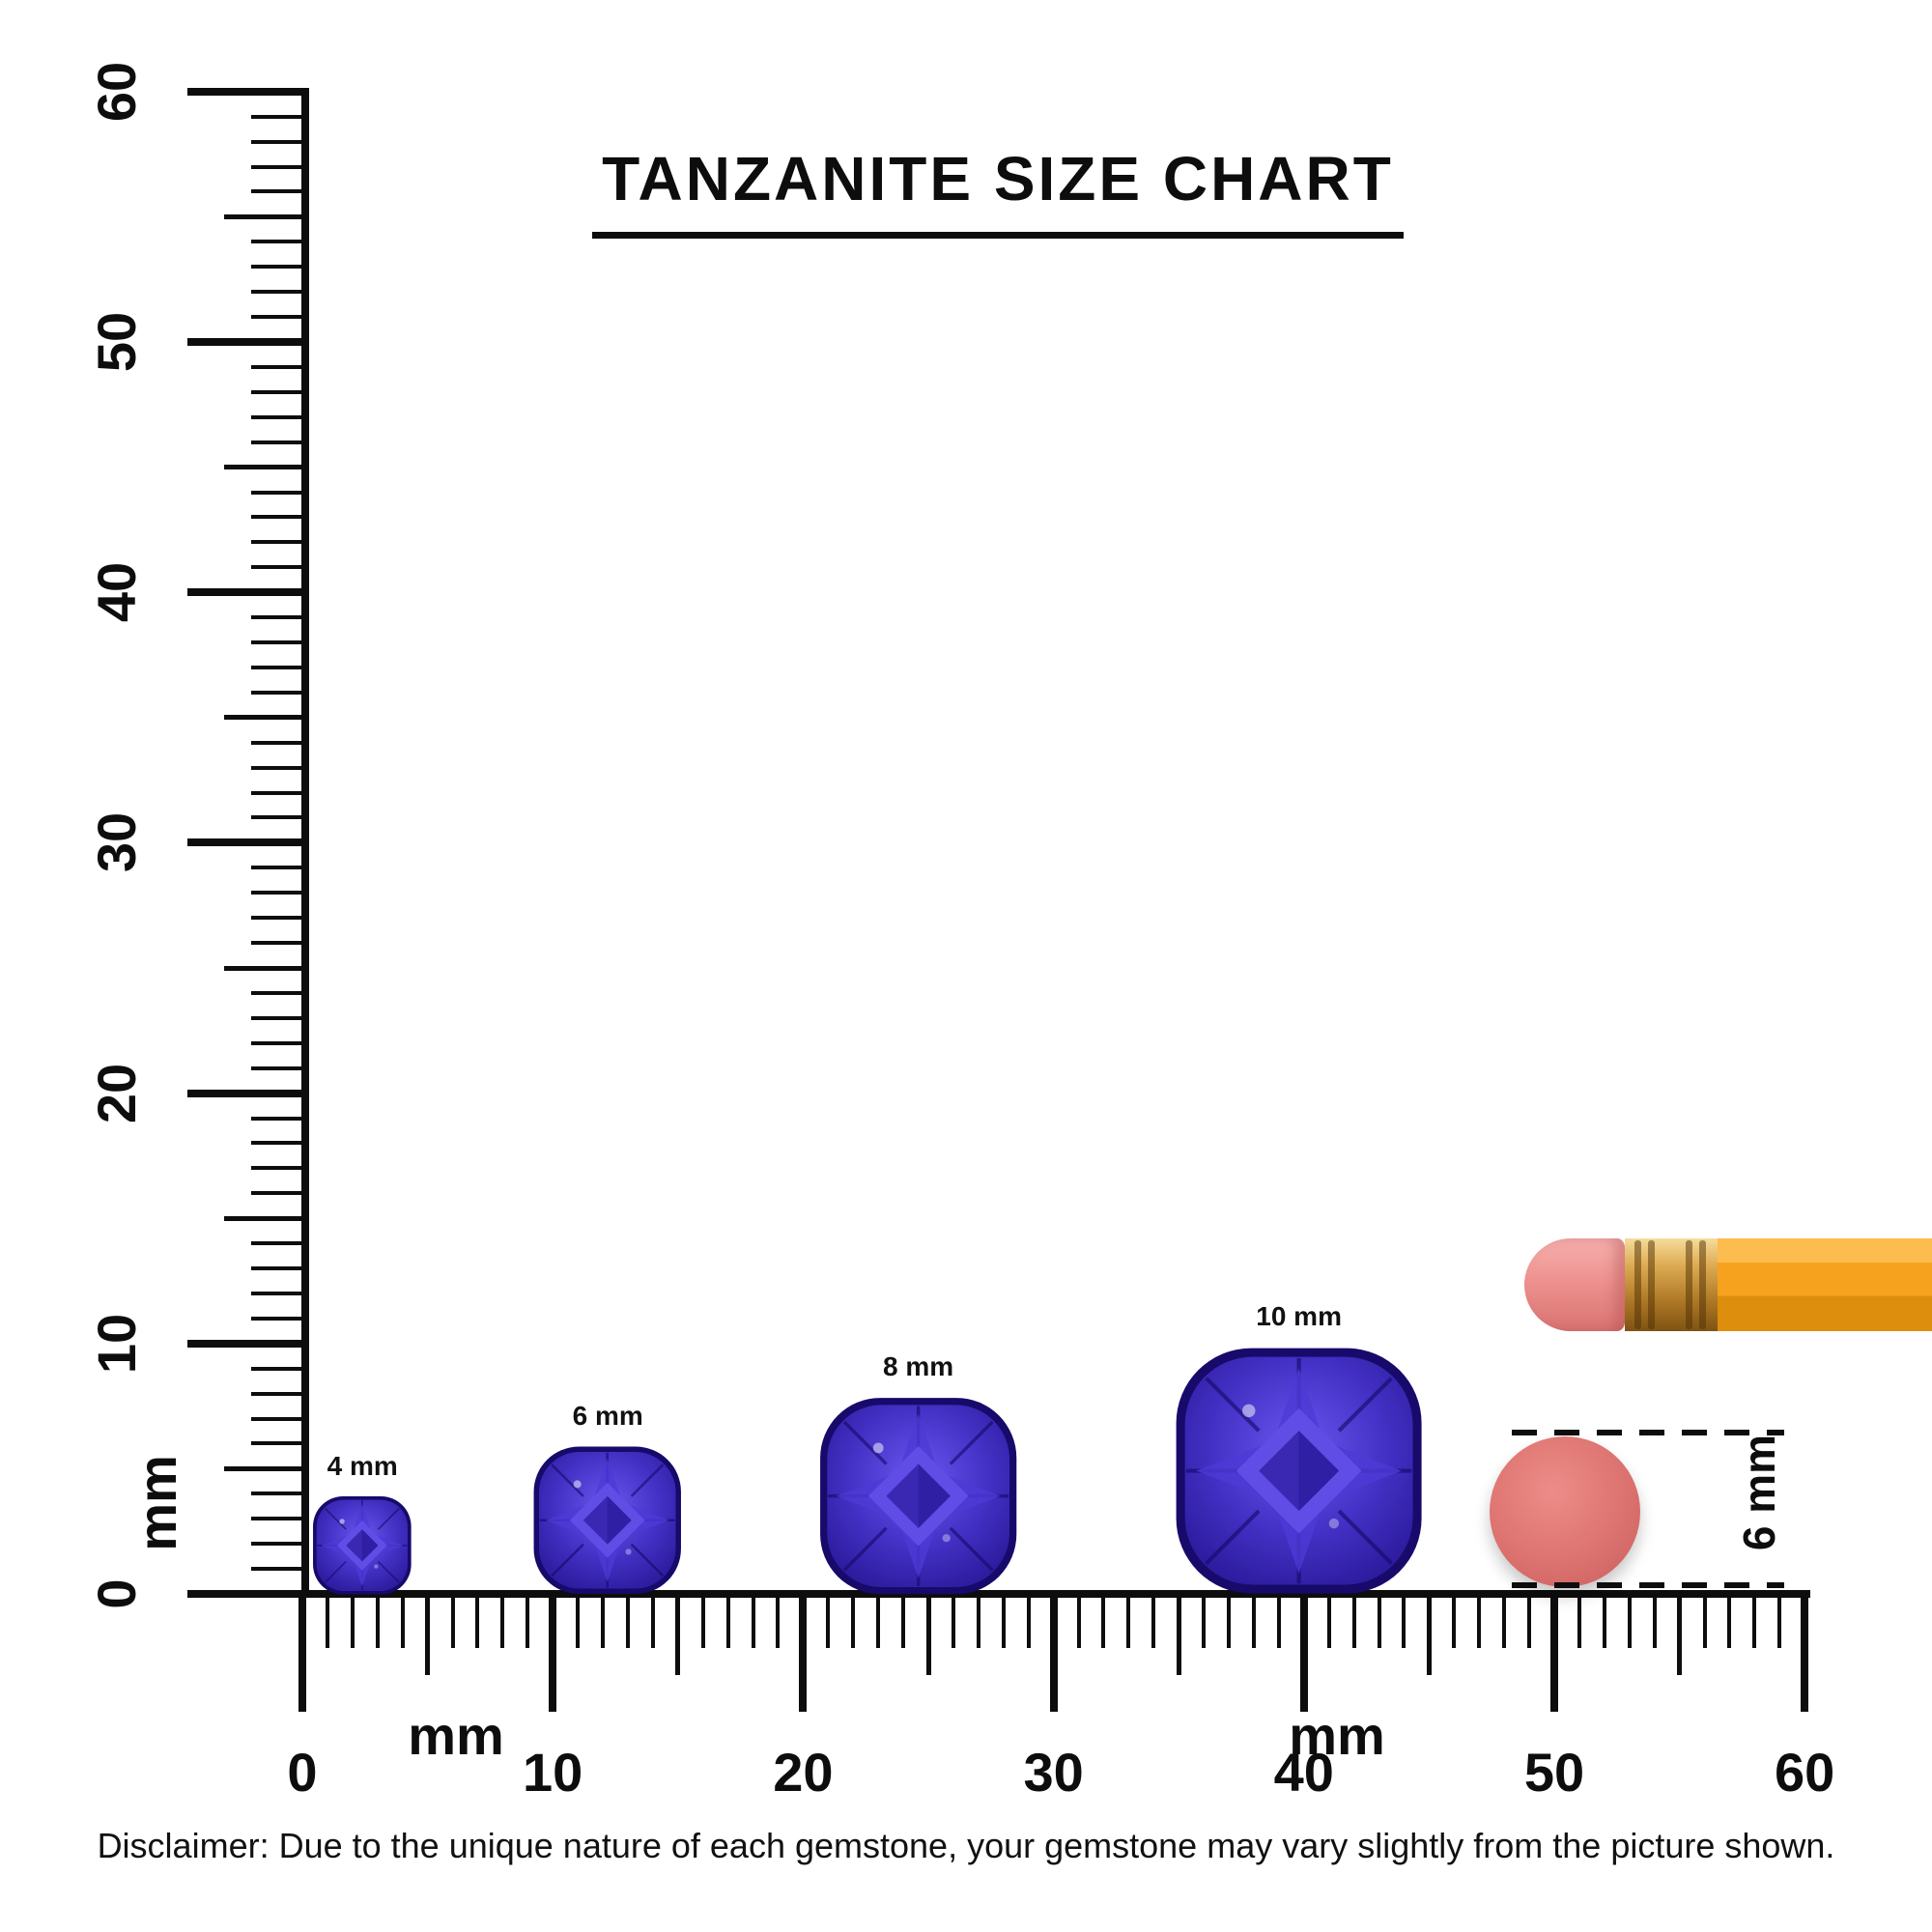 This screenshot has width=1932, height=1932. Describe the element at coordinates (1648, 1432) in the screenshot. I see `dimension-line-top` at that location.